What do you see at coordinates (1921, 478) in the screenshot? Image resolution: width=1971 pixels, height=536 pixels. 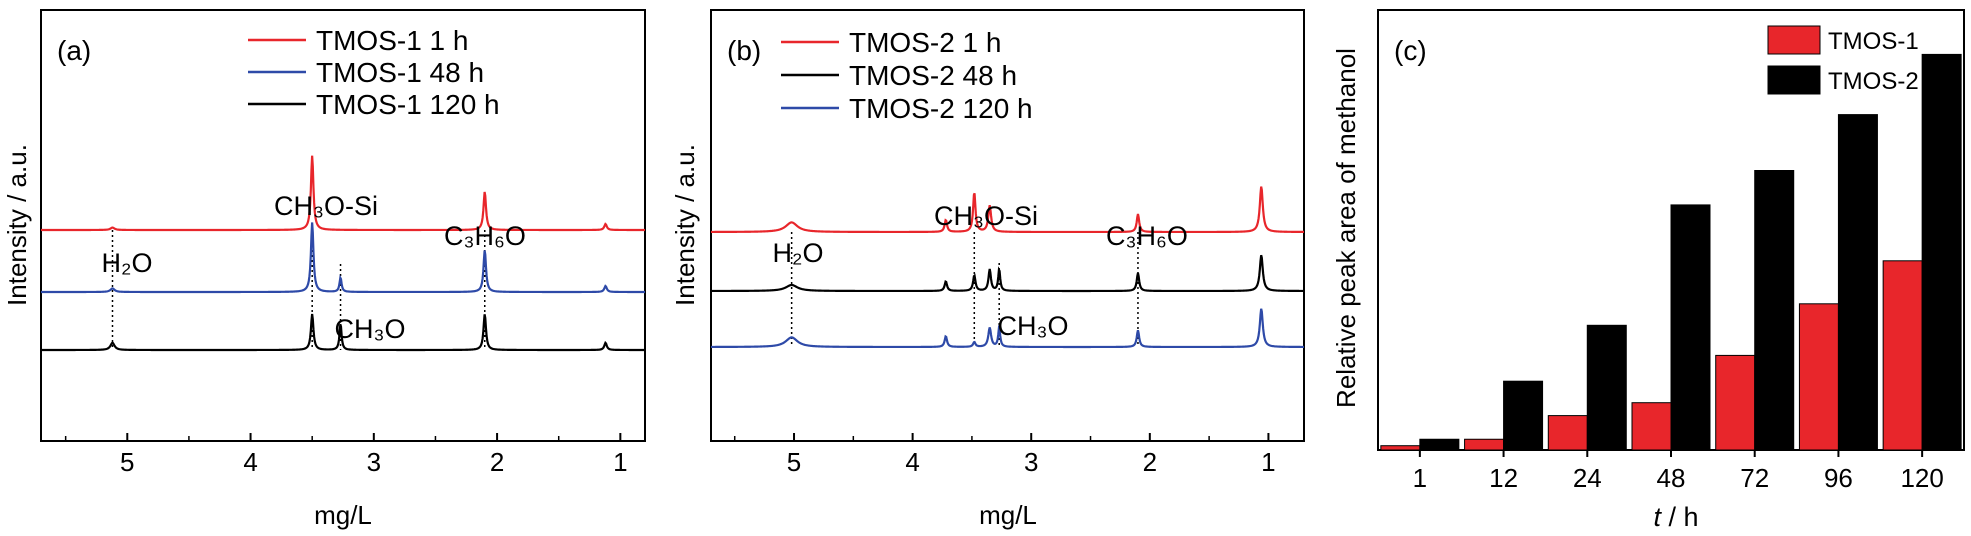 I see `x-tick-label-120: 120` at bounding box center [1921, 478].